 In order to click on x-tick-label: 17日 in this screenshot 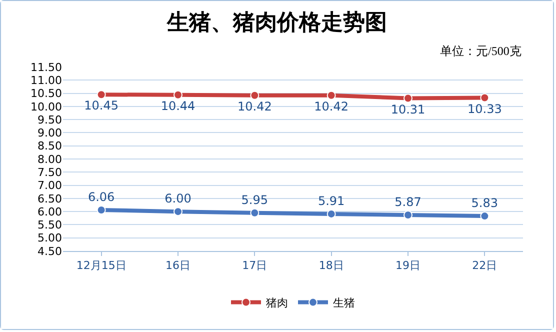, I will do `click(255, 265)`.